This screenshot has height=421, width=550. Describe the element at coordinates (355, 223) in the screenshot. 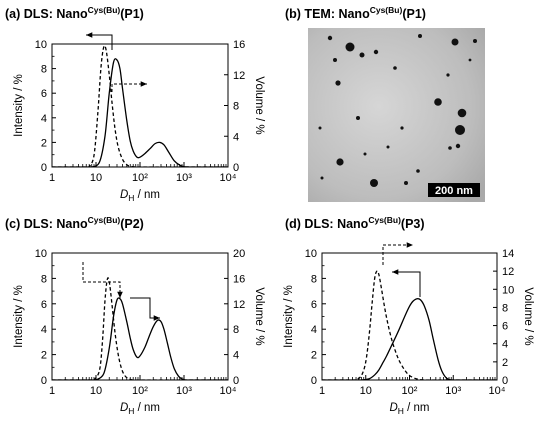

I see `panel-d-title: (d) DLS: NanoCys(Bu)(P3)` at that location.